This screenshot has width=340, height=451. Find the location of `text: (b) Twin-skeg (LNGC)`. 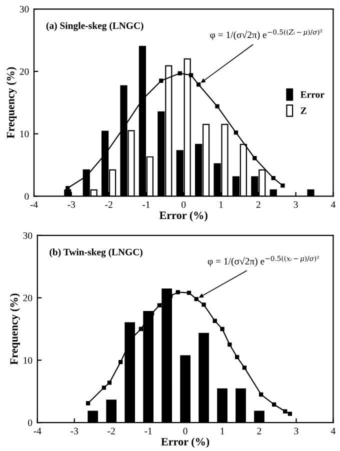

text: (b) Twin-skeg (LNGC) is located at coordinates (96, 253).